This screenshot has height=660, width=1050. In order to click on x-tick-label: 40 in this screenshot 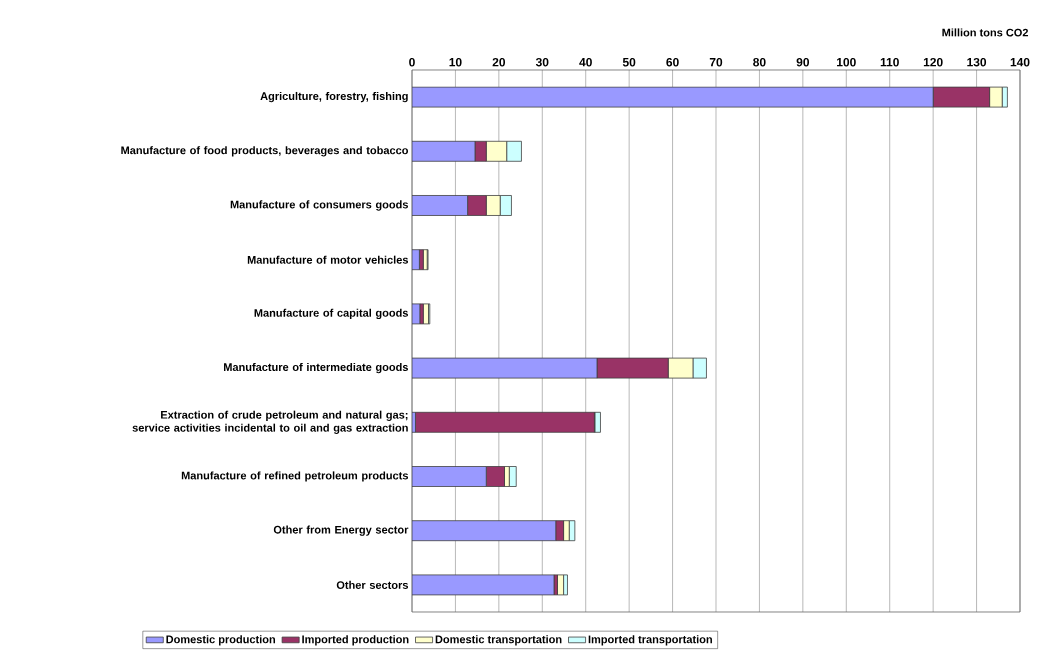, I will do `click(585, 62)`.